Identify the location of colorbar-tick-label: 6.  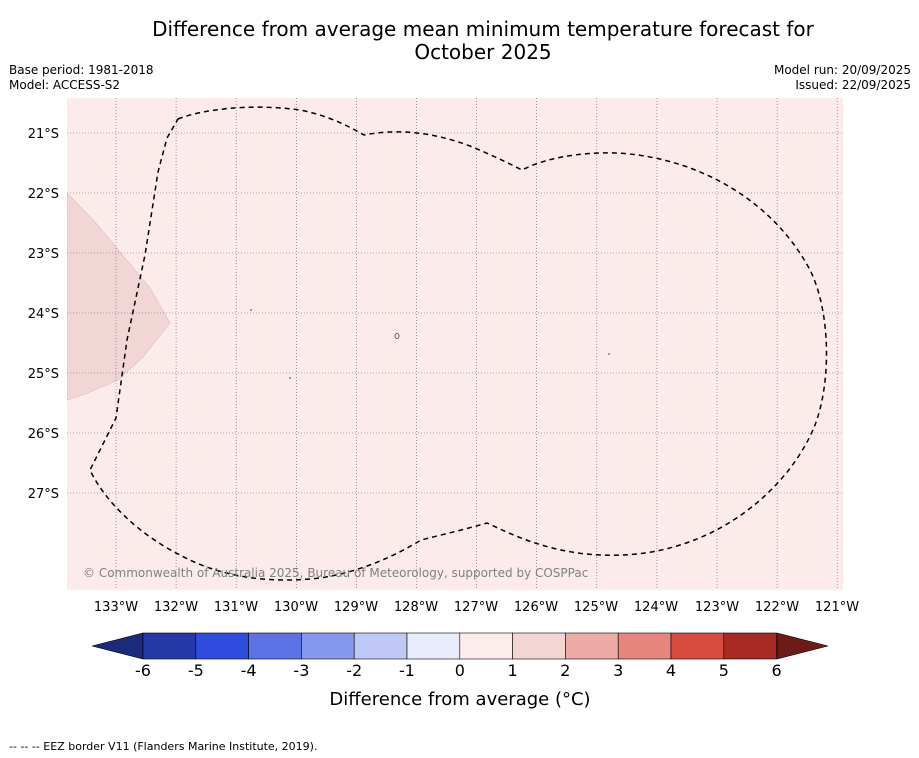
(777, 670).